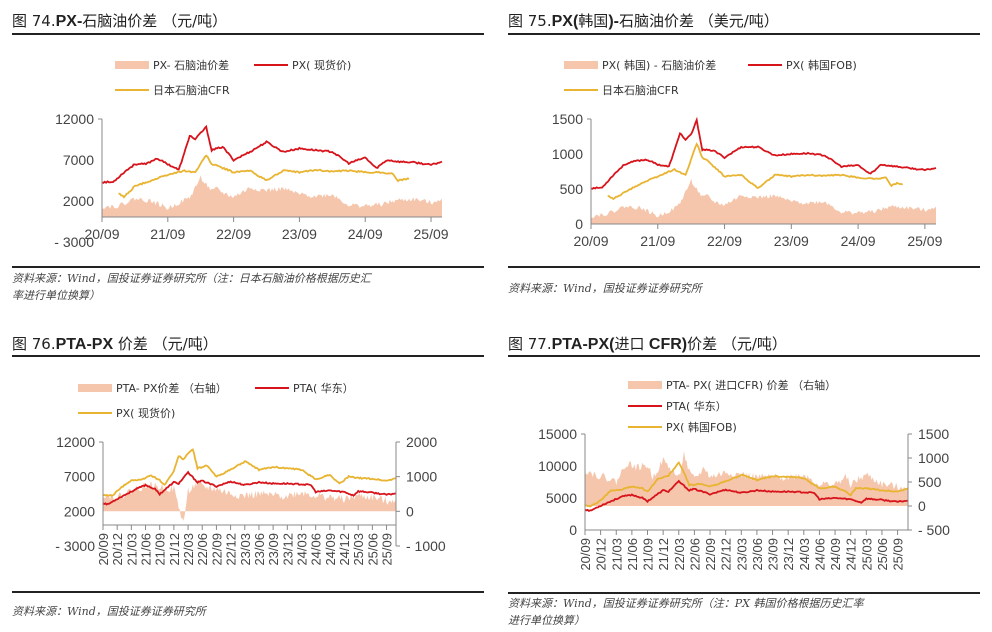  I want to click on fig77-title-prefix: 图 77., so click(530, 344).